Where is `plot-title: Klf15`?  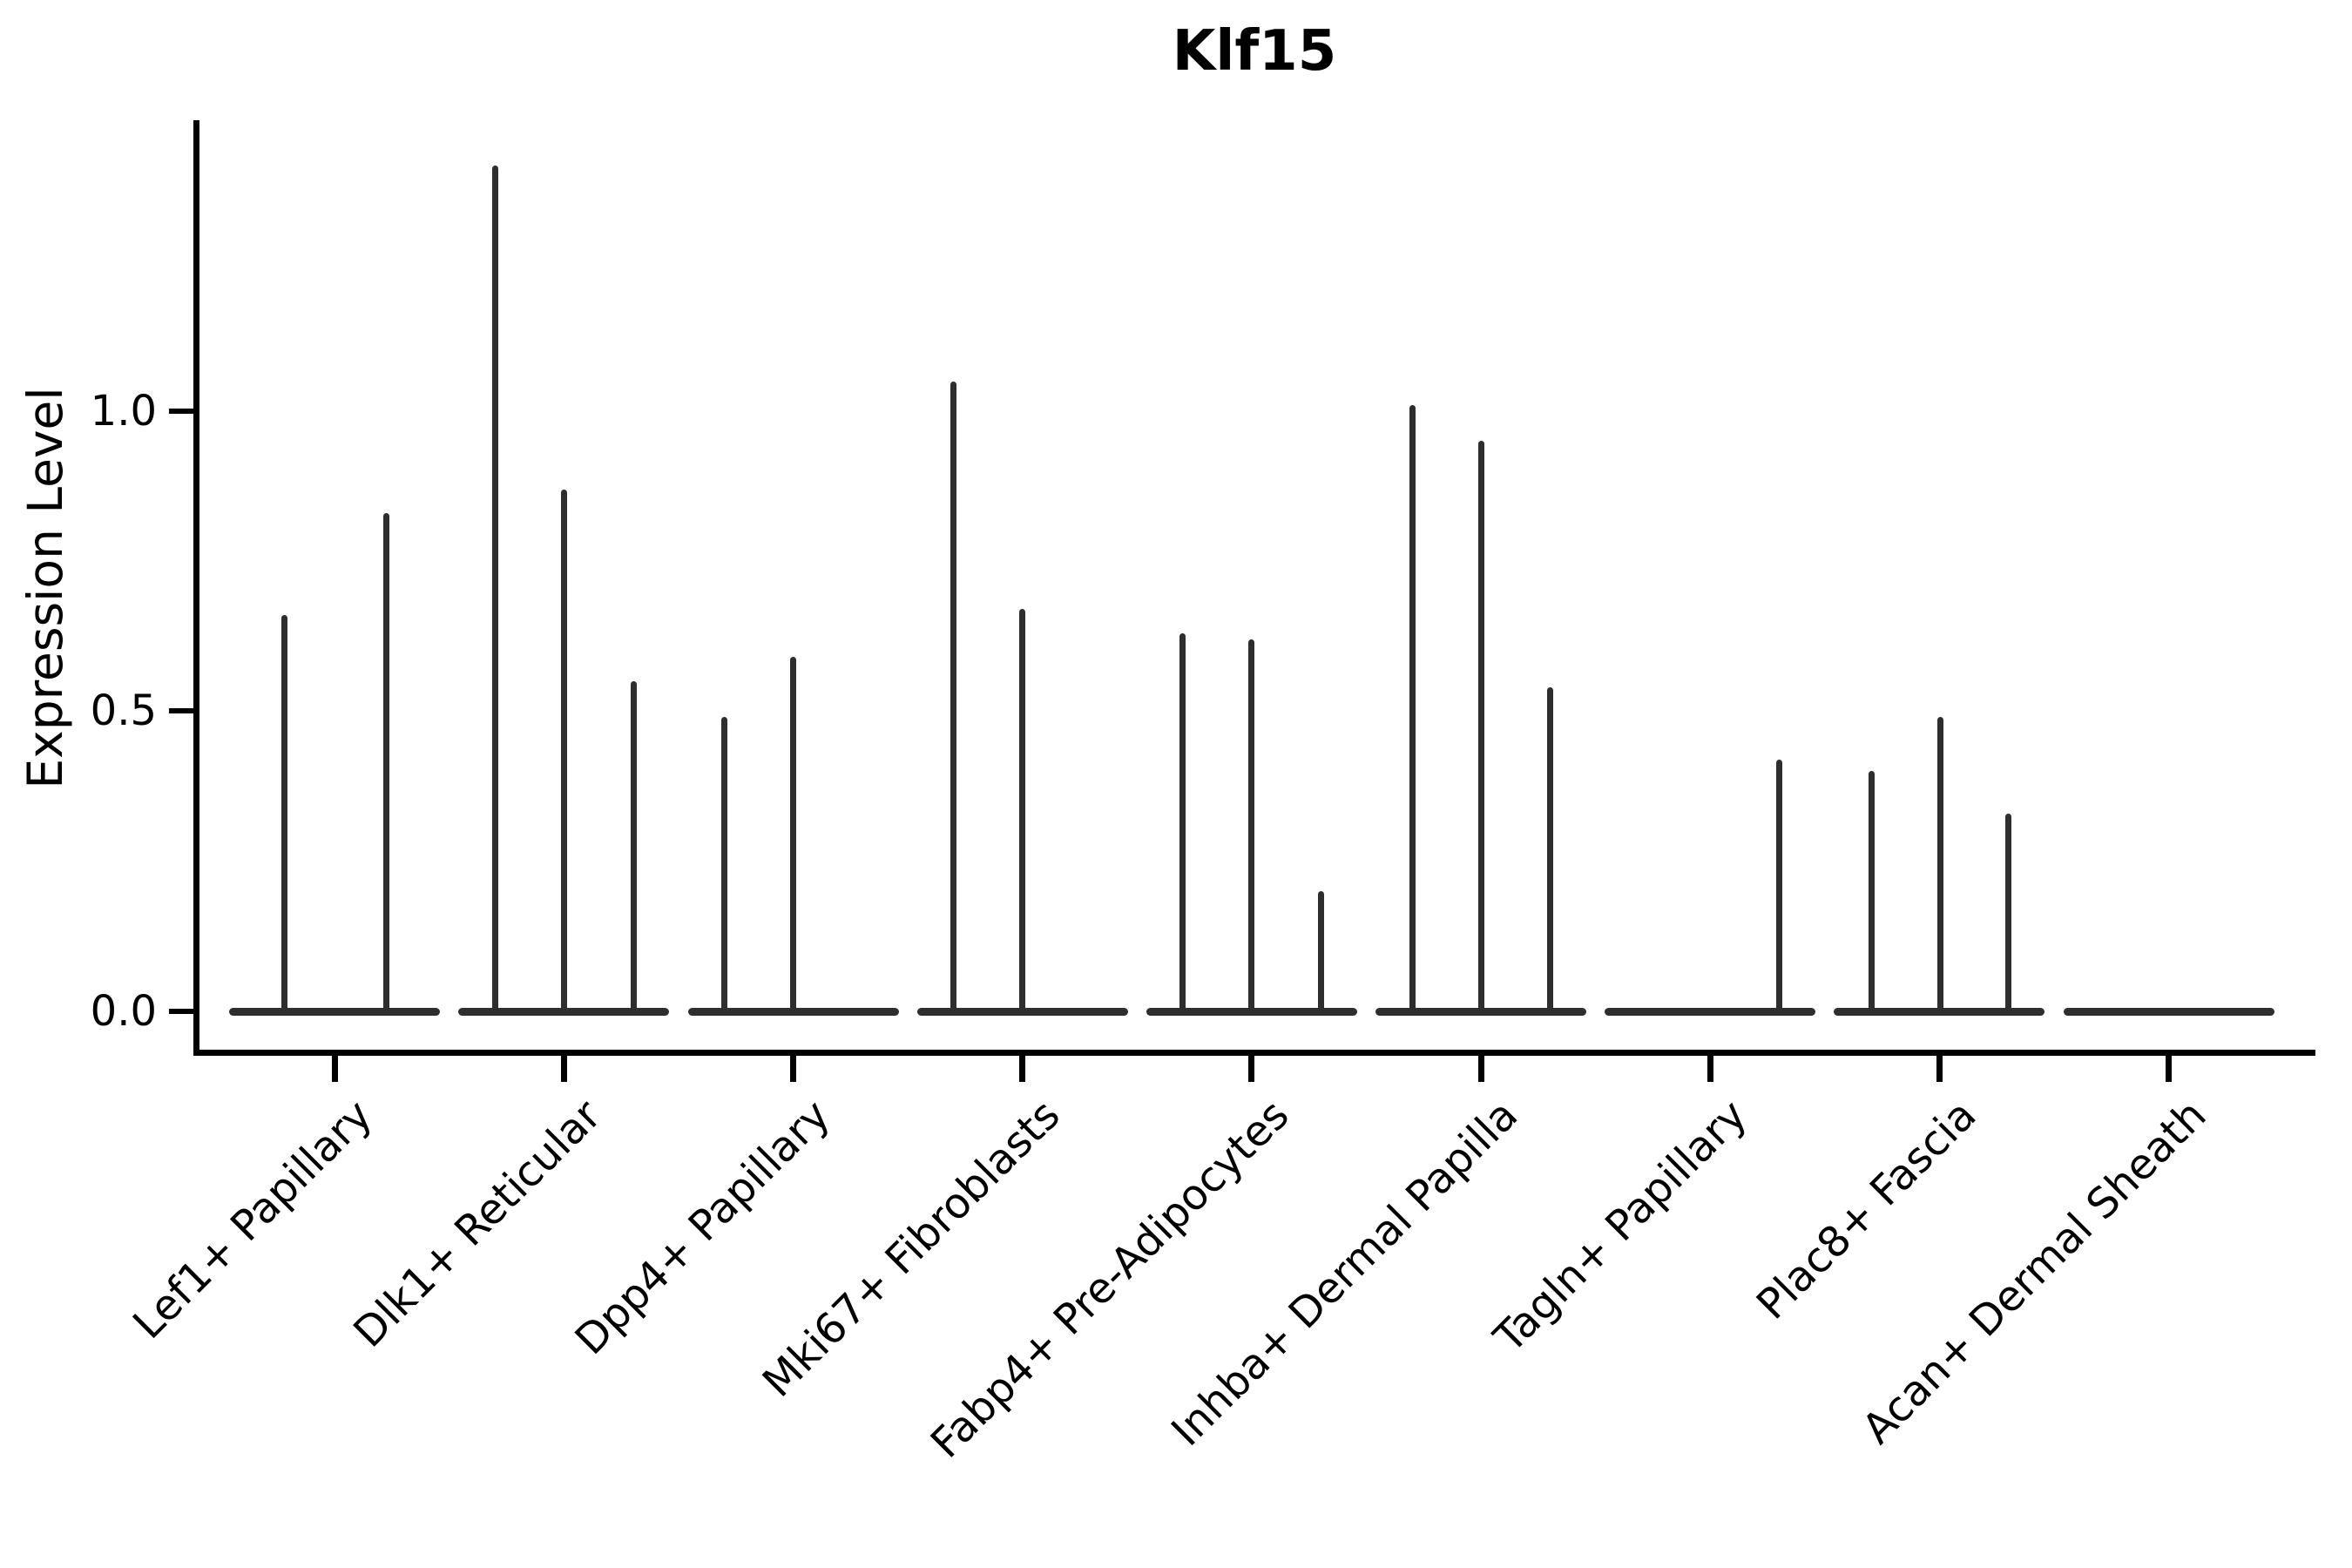
plot-title: Klf15 is located at coordinates (1254, 52).